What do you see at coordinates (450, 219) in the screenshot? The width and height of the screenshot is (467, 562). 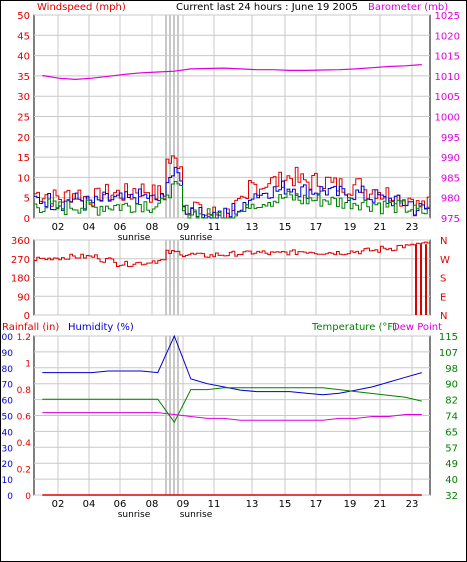 I see `barometer-tick-label: 975` at bounding box center [450, 219].